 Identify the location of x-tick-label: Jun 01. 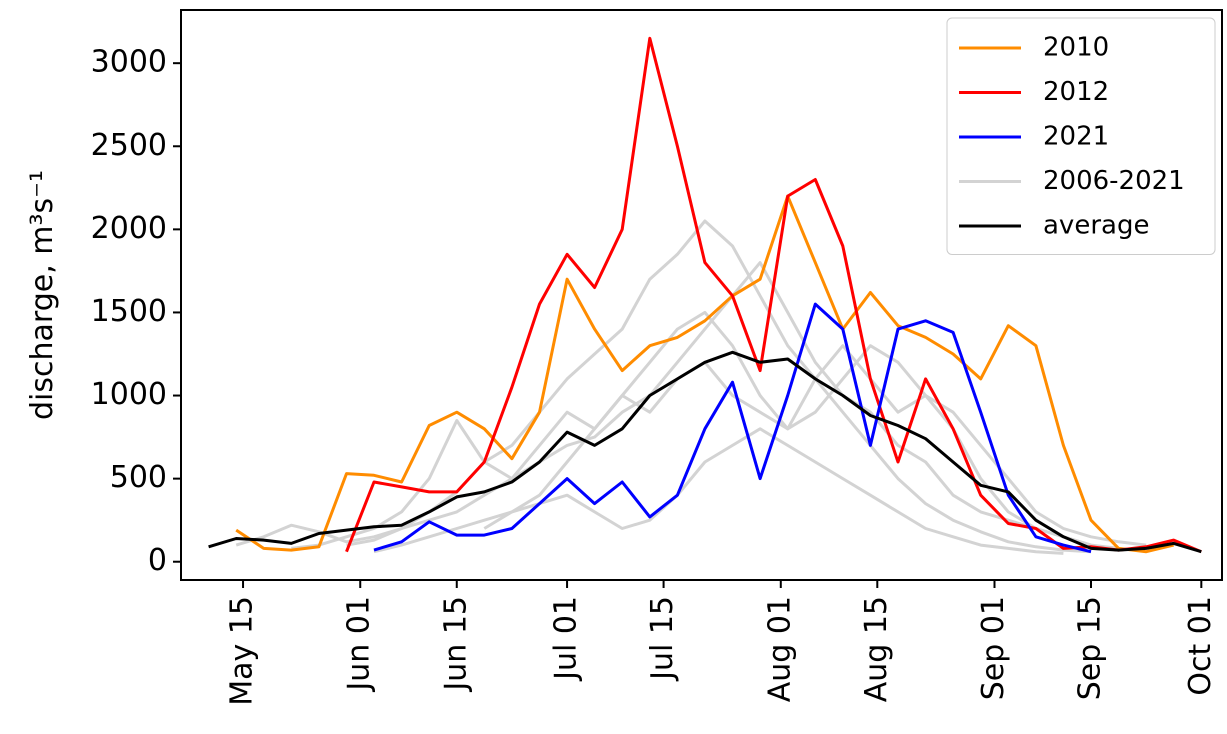
(359, 644).